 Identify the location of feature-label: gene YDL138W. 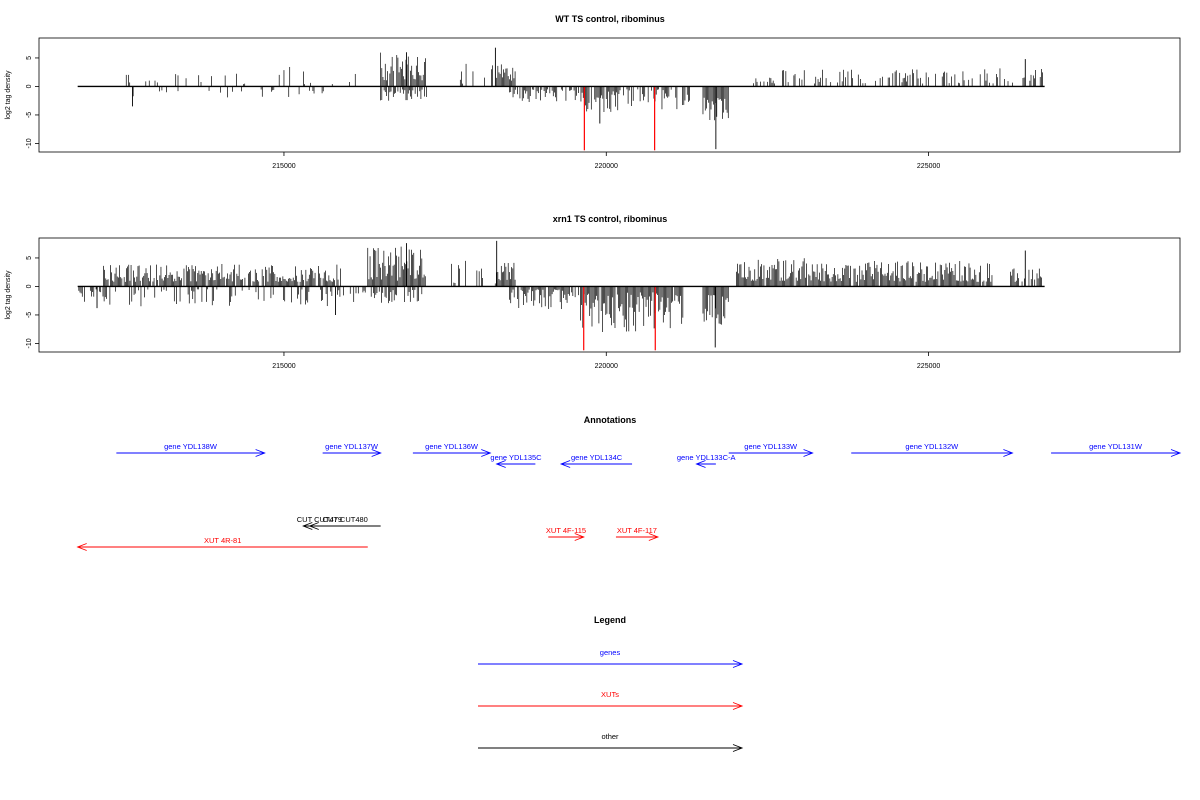
(191, 446).